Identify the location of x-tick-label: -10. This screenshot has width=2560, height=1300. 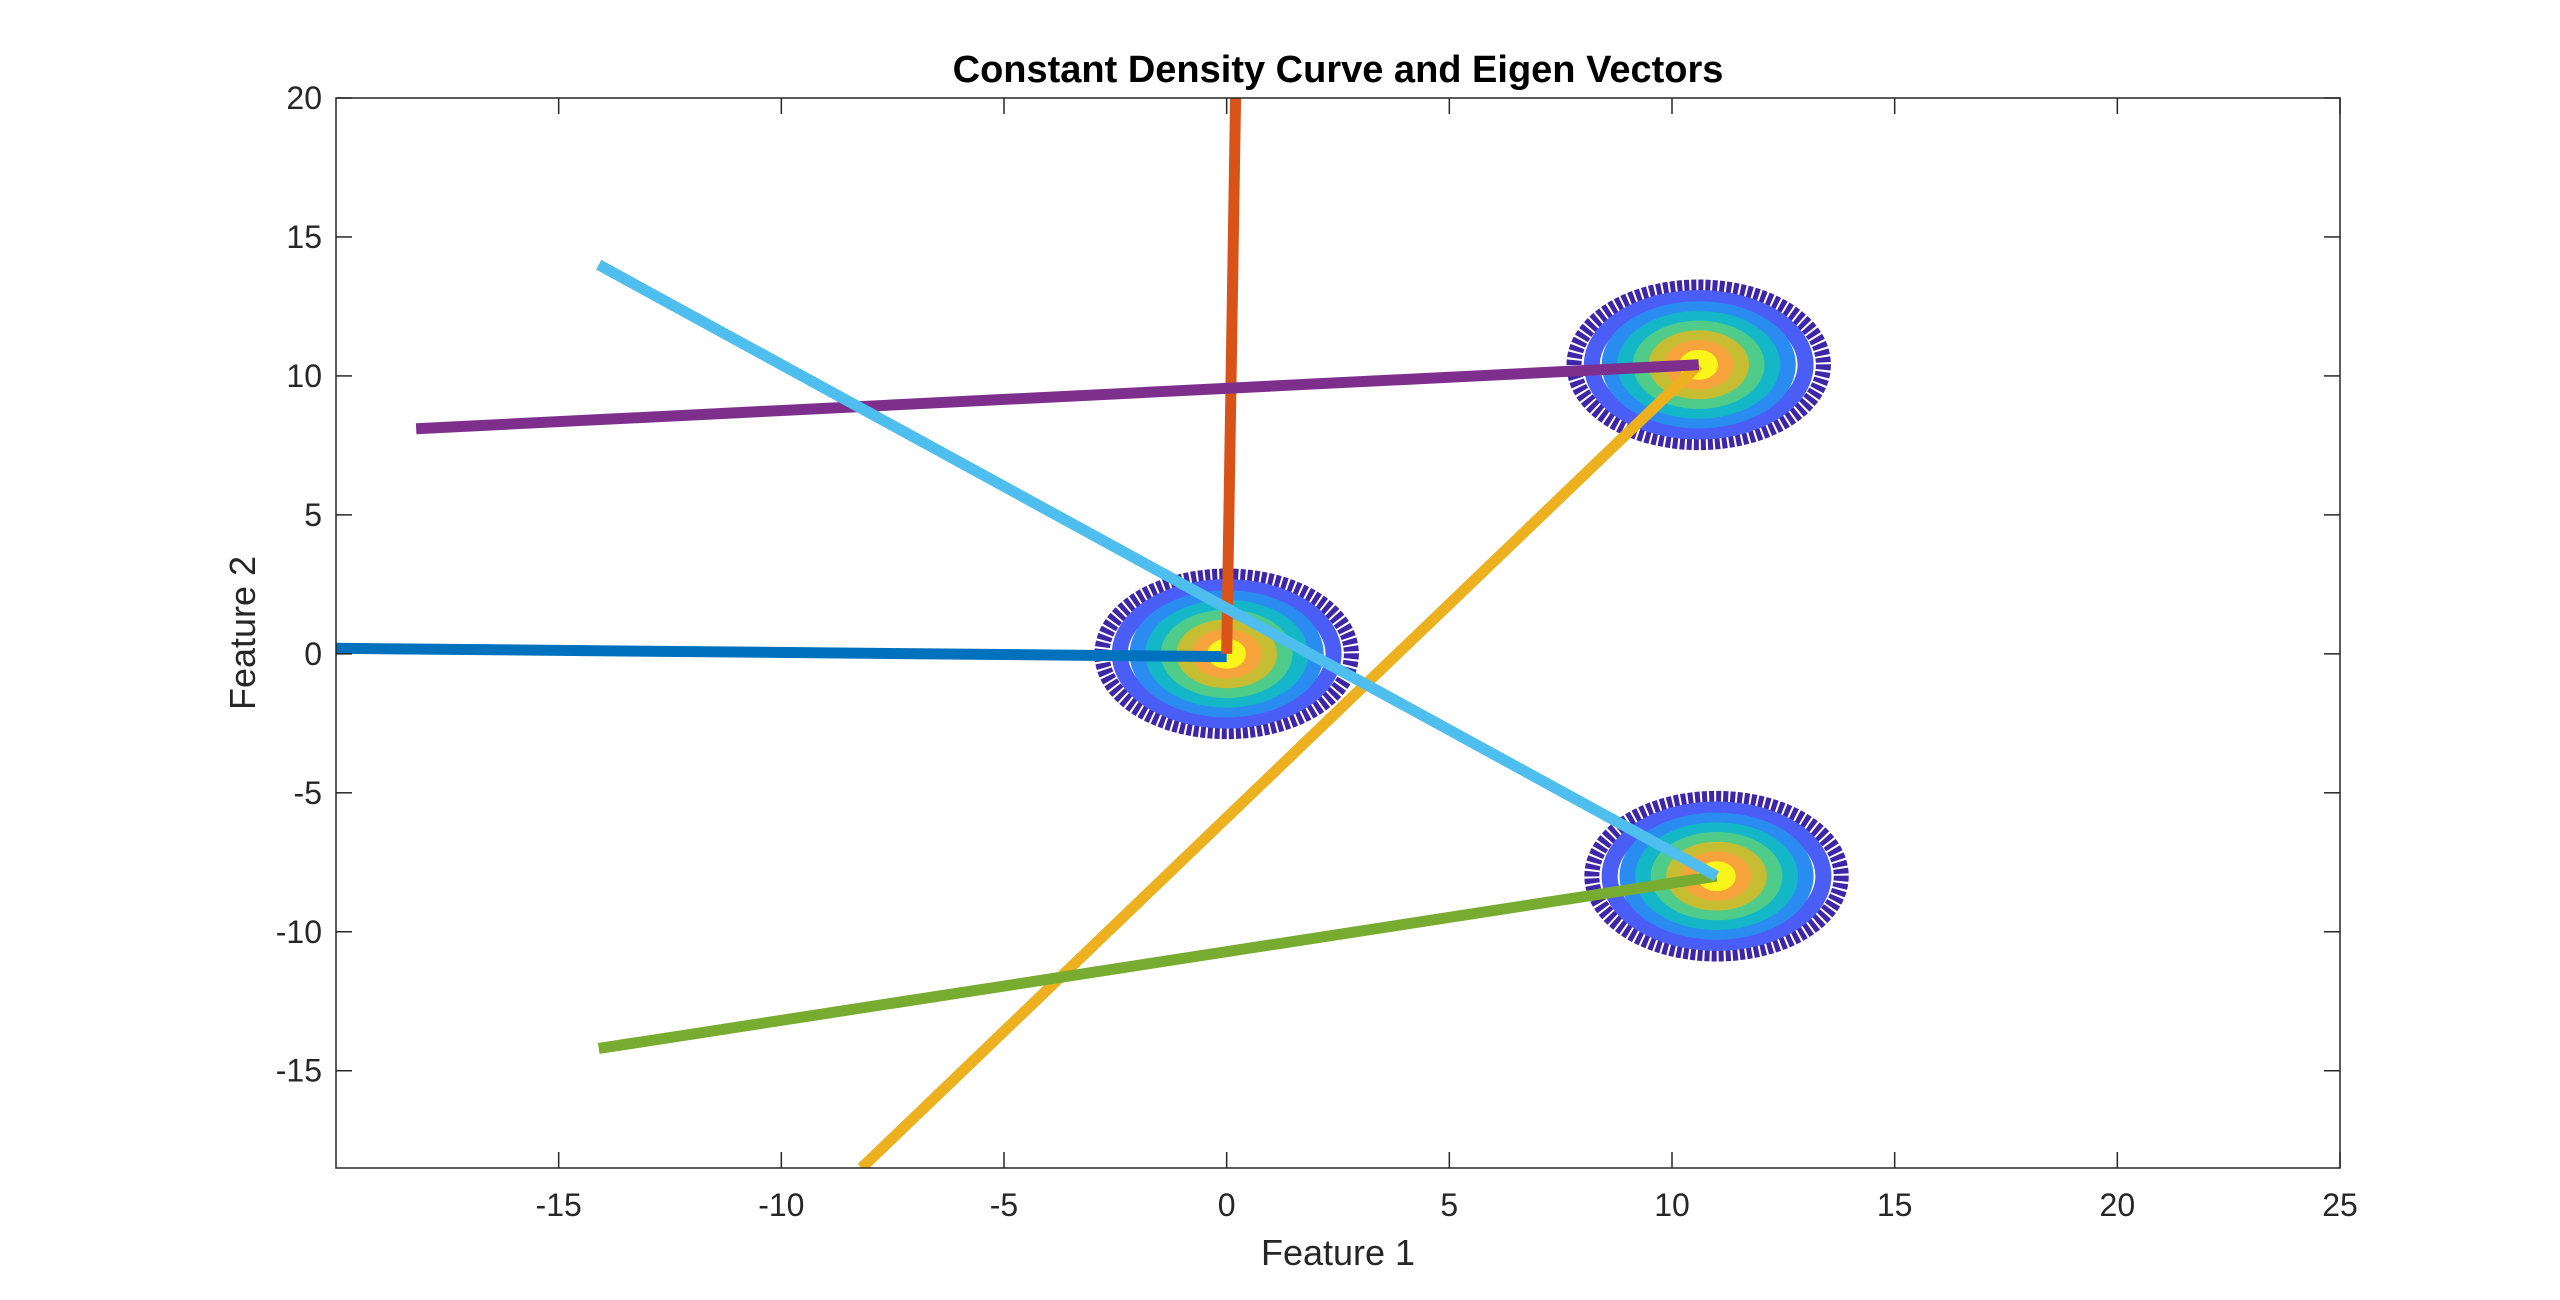
(781, 1205).